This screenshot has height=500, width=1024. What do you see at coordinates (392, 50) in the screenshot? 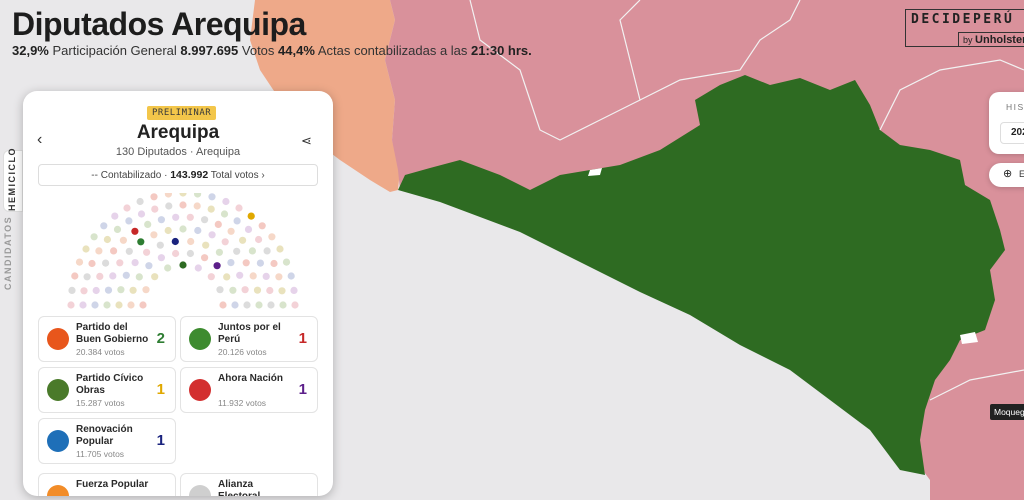
I see `actas-label: Actas contabilizadas a las` at bounding box center [392, 50].